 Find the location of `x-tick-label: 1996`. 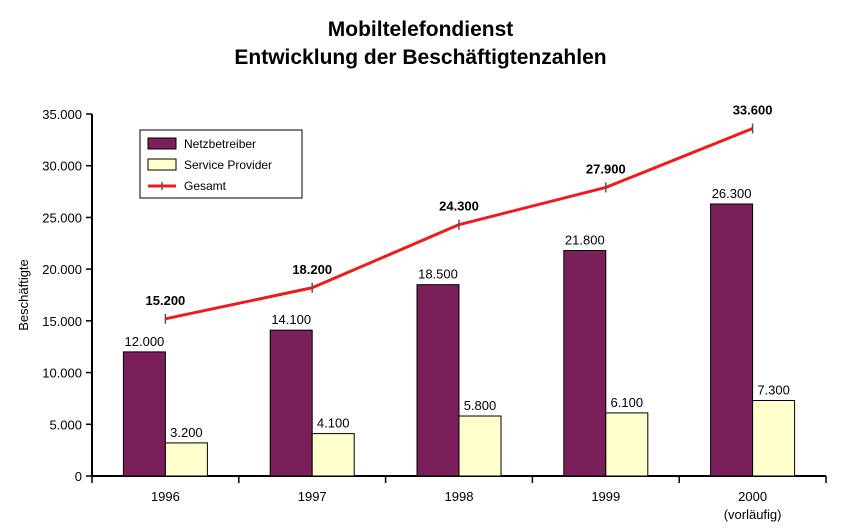

x-tick-label: 1996 is located at coordinates (165, 496).